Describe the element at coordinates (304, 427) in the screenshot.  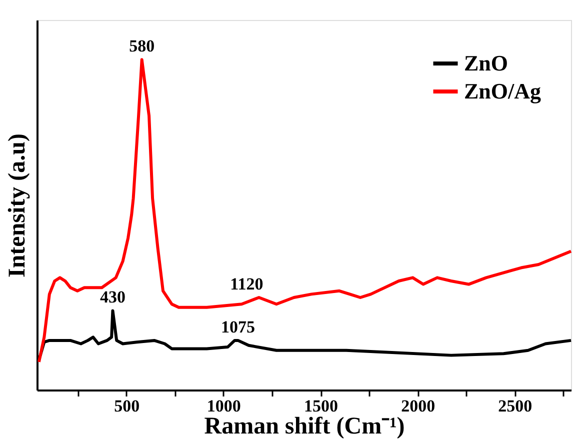
I see `x-axis-title: Raman shift (Cm⁻¹)` at that location.